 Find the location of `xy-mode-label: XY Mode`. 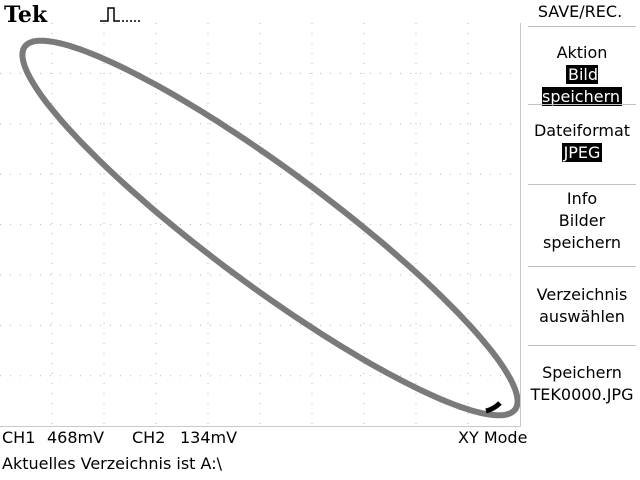

xy-mode-label: XY Mode is located at coordinates (493, 437).